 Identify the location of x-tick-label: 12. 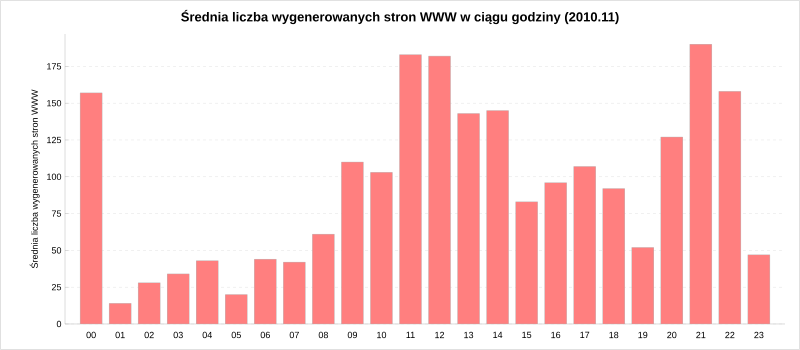
(439, 335).